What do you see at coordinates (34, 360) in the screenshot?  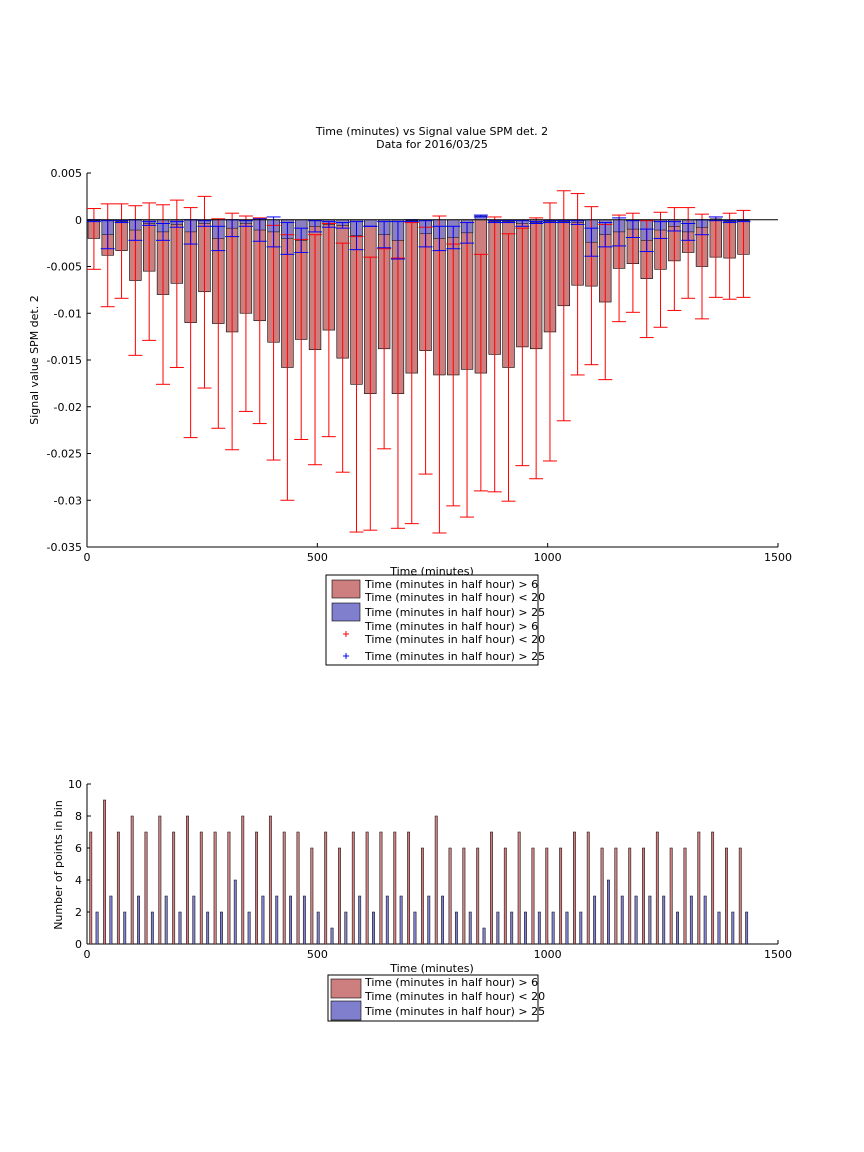 I see `signal-chart-y-axis-label: Signal value SPM det. 2` at bounding box center [34, 360].